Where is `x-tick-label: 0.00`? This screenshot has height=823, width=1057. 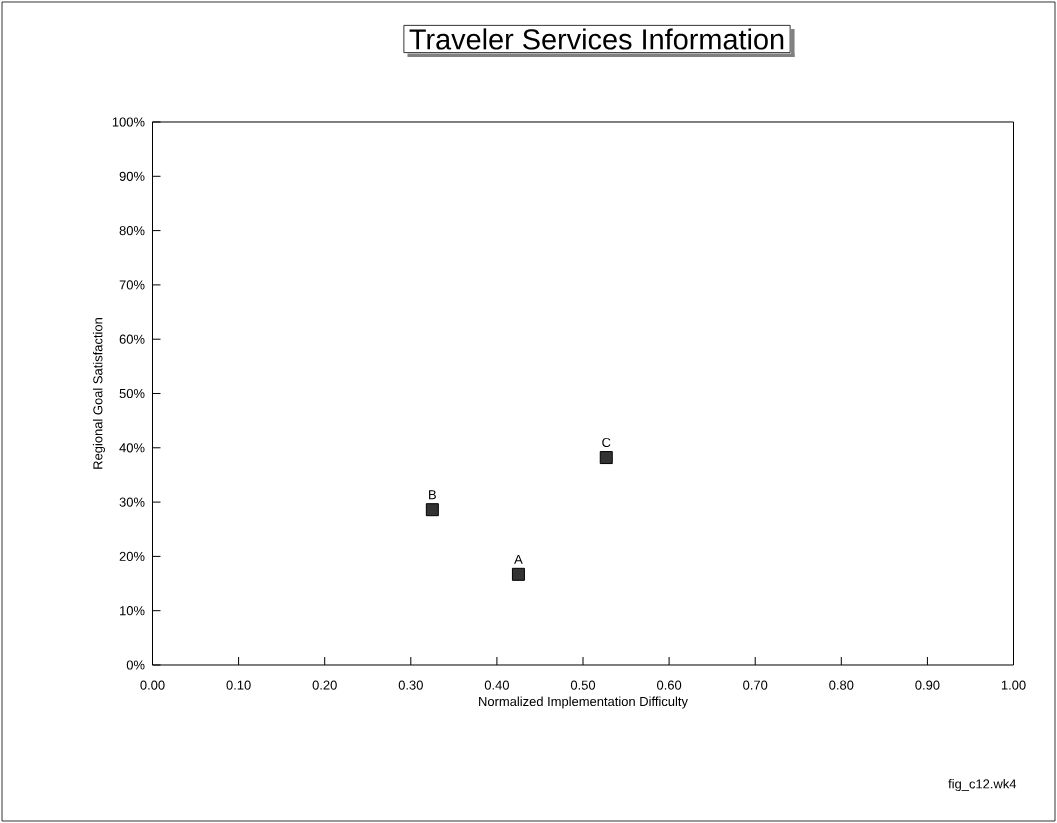
x-tick-label: 0.00 is located at coordinates (152, 685).